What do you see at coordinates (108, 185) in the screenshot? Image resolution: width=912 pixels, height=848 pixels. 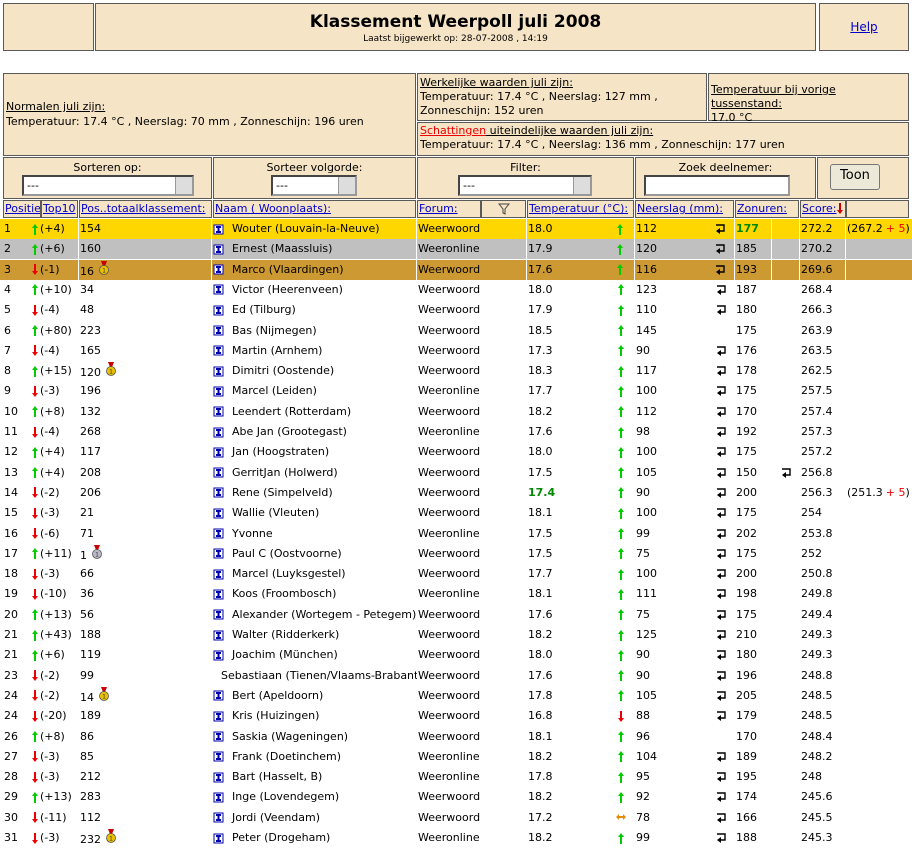 I see `sort-select: ---` at bounding box center [108, 185].